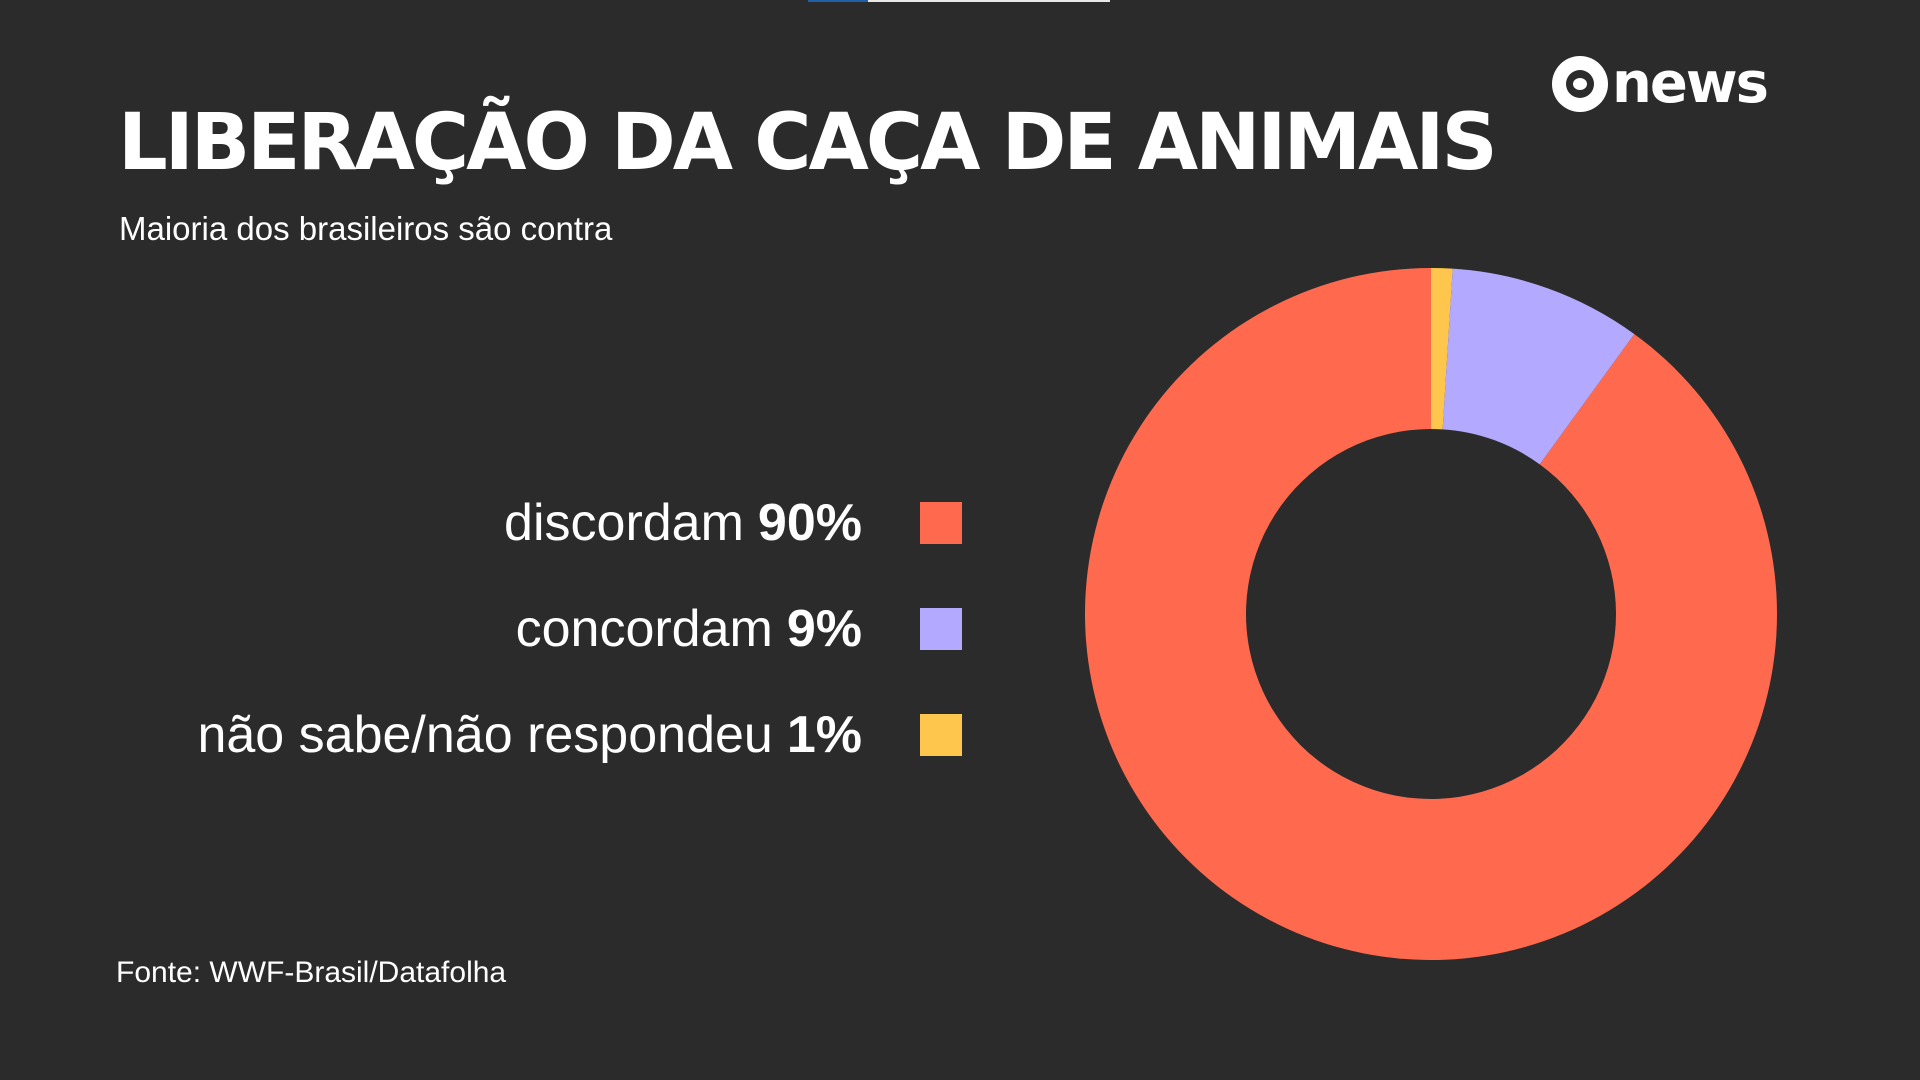  What do you see at coordinates (624, 523) in the screenshot?
I see `legend-label: discordam` at bounding box center [624, 523].